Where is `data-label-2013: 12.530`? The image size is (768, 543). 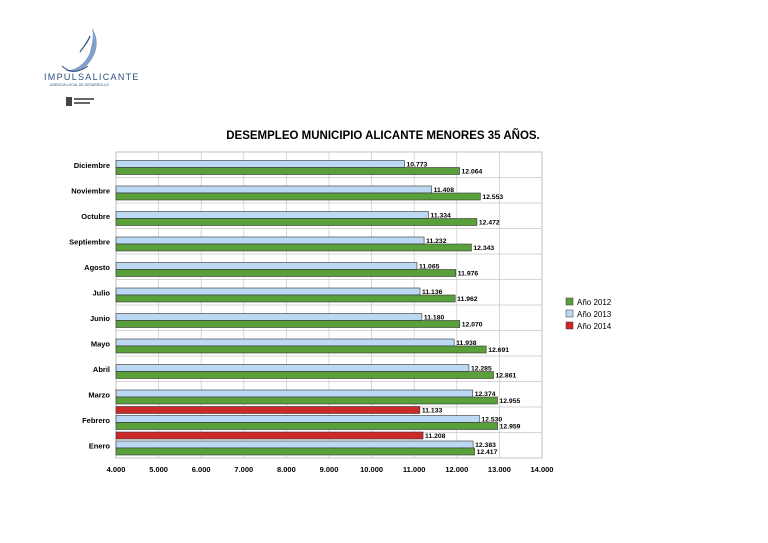
data-label-2013: 12.530 is located at coordinates (491, 420).